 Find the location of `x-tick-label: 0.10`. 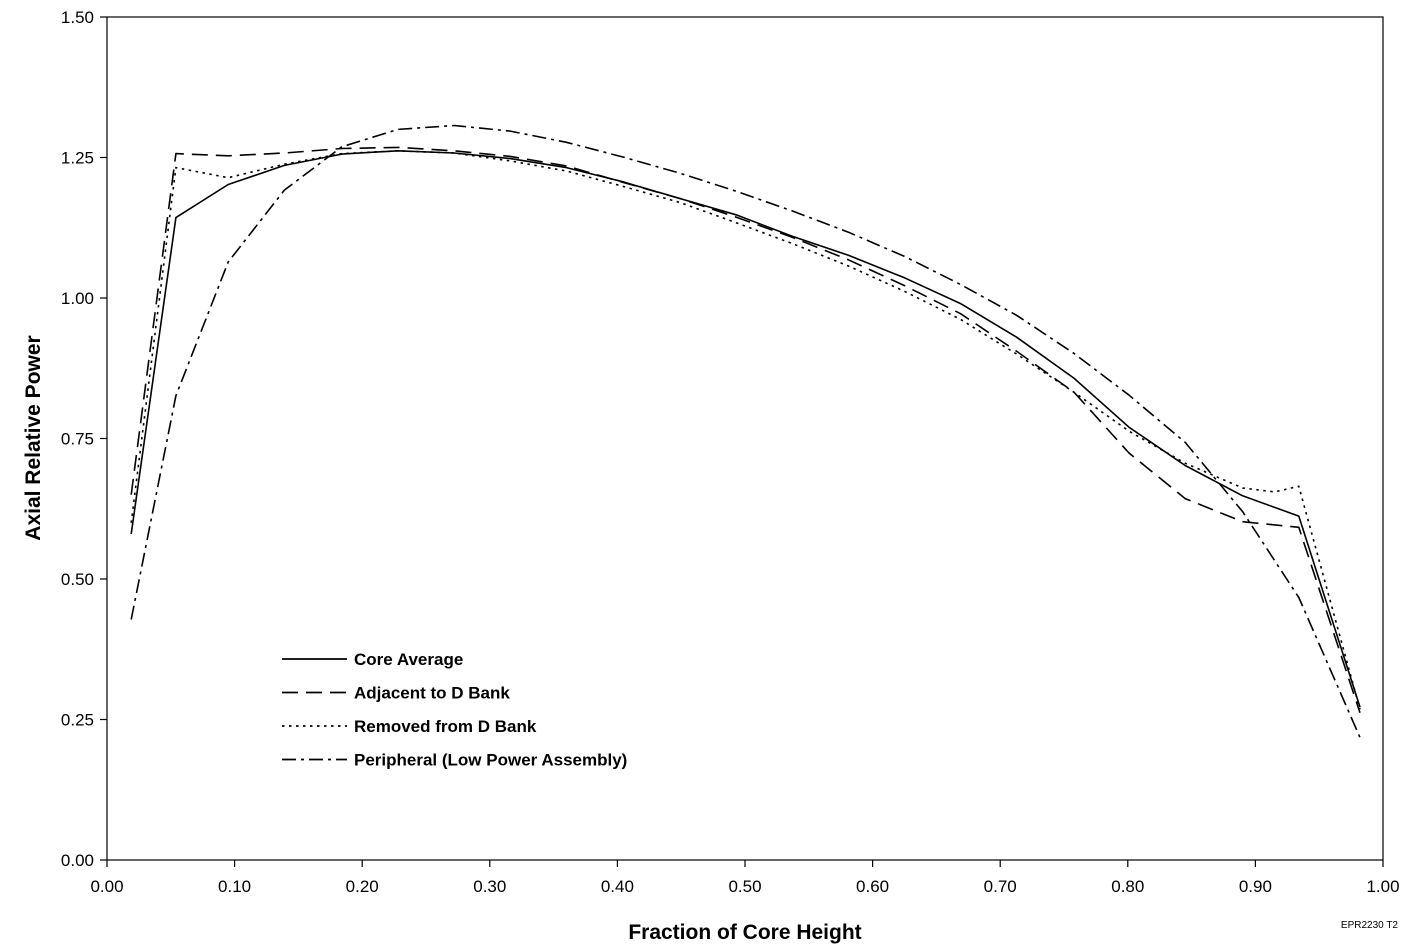

x-tick-label: 0.10 is located at coordinates (234, 886).